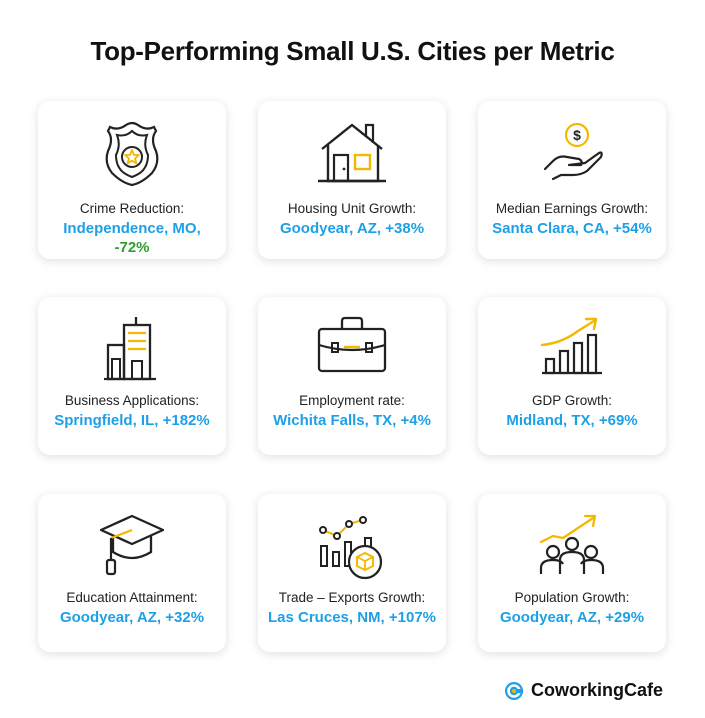 This screenshot has width=705, height=718. What do you see at coordinates (132, 228) in the screenshot?
I see `metric-city: Independence, MO,` at bounding box center [132, 228].